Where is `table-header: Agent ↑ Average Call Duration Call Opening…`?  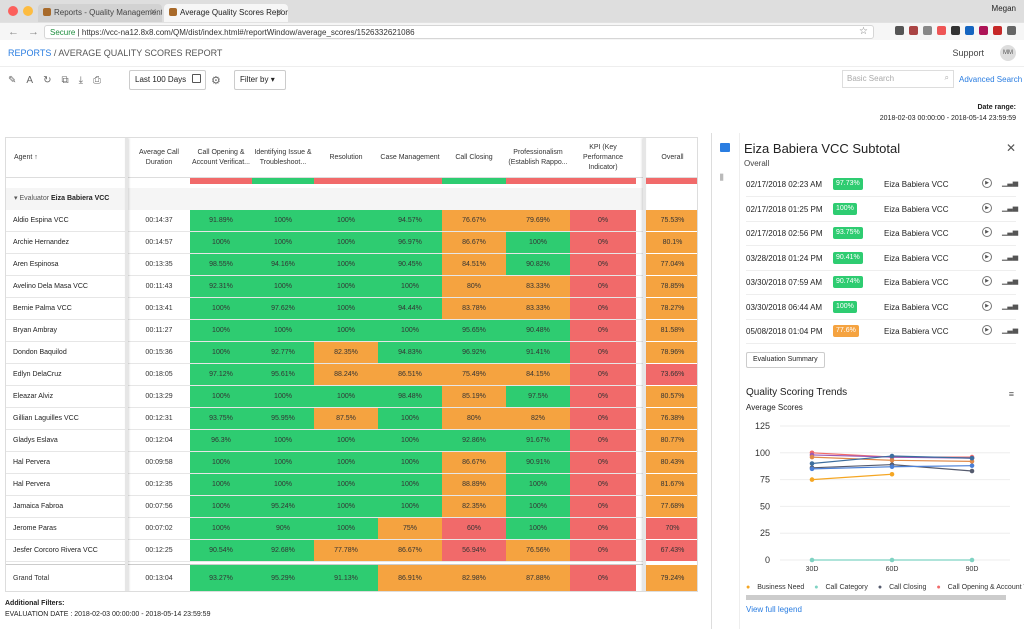 table-header: Agent ↑ Average Call Duration Call Opening… is located at coordinates (351, 158).